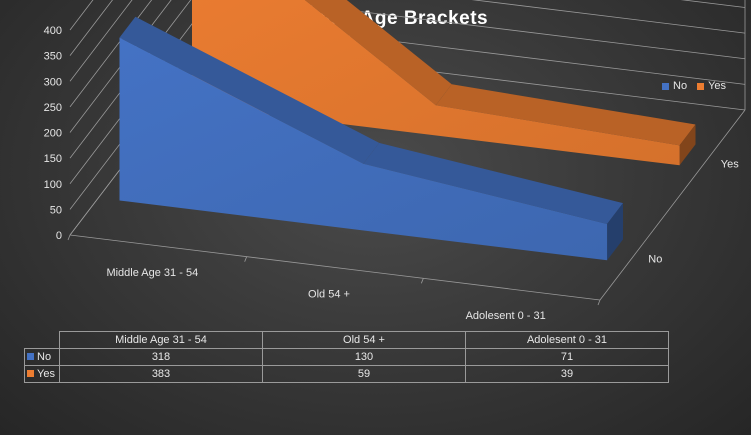 This screenshot has width=751, height=435. Describe the element at coordinates (59, 236) in the screenshot. I see `y-tick-label: 0` at that location.